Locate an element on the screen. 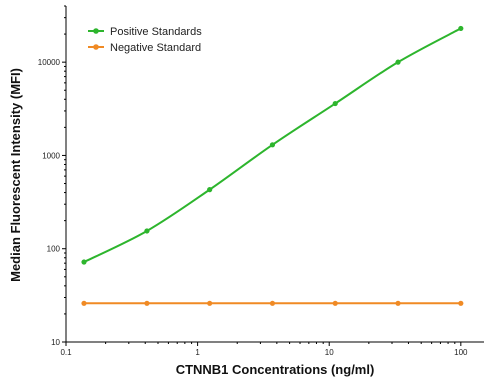 Image resolution: width=500 pixels, height=387 pixels. y-tick-label: 10 is located at coordinates (55, 342).